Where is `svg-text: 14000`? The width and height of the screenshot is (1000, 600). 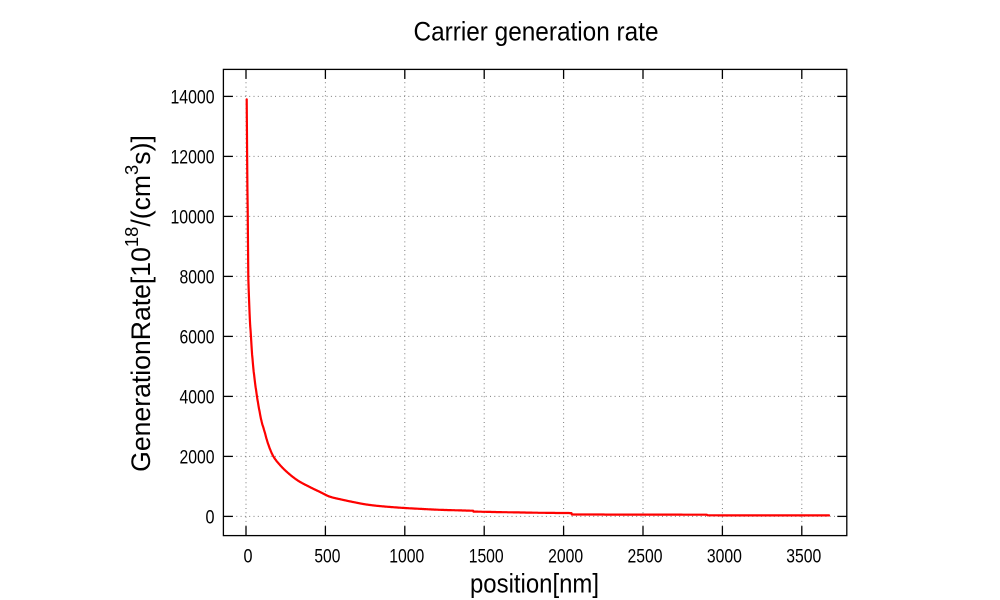 svg-text: 14000 is located at coordinates (193, 97).